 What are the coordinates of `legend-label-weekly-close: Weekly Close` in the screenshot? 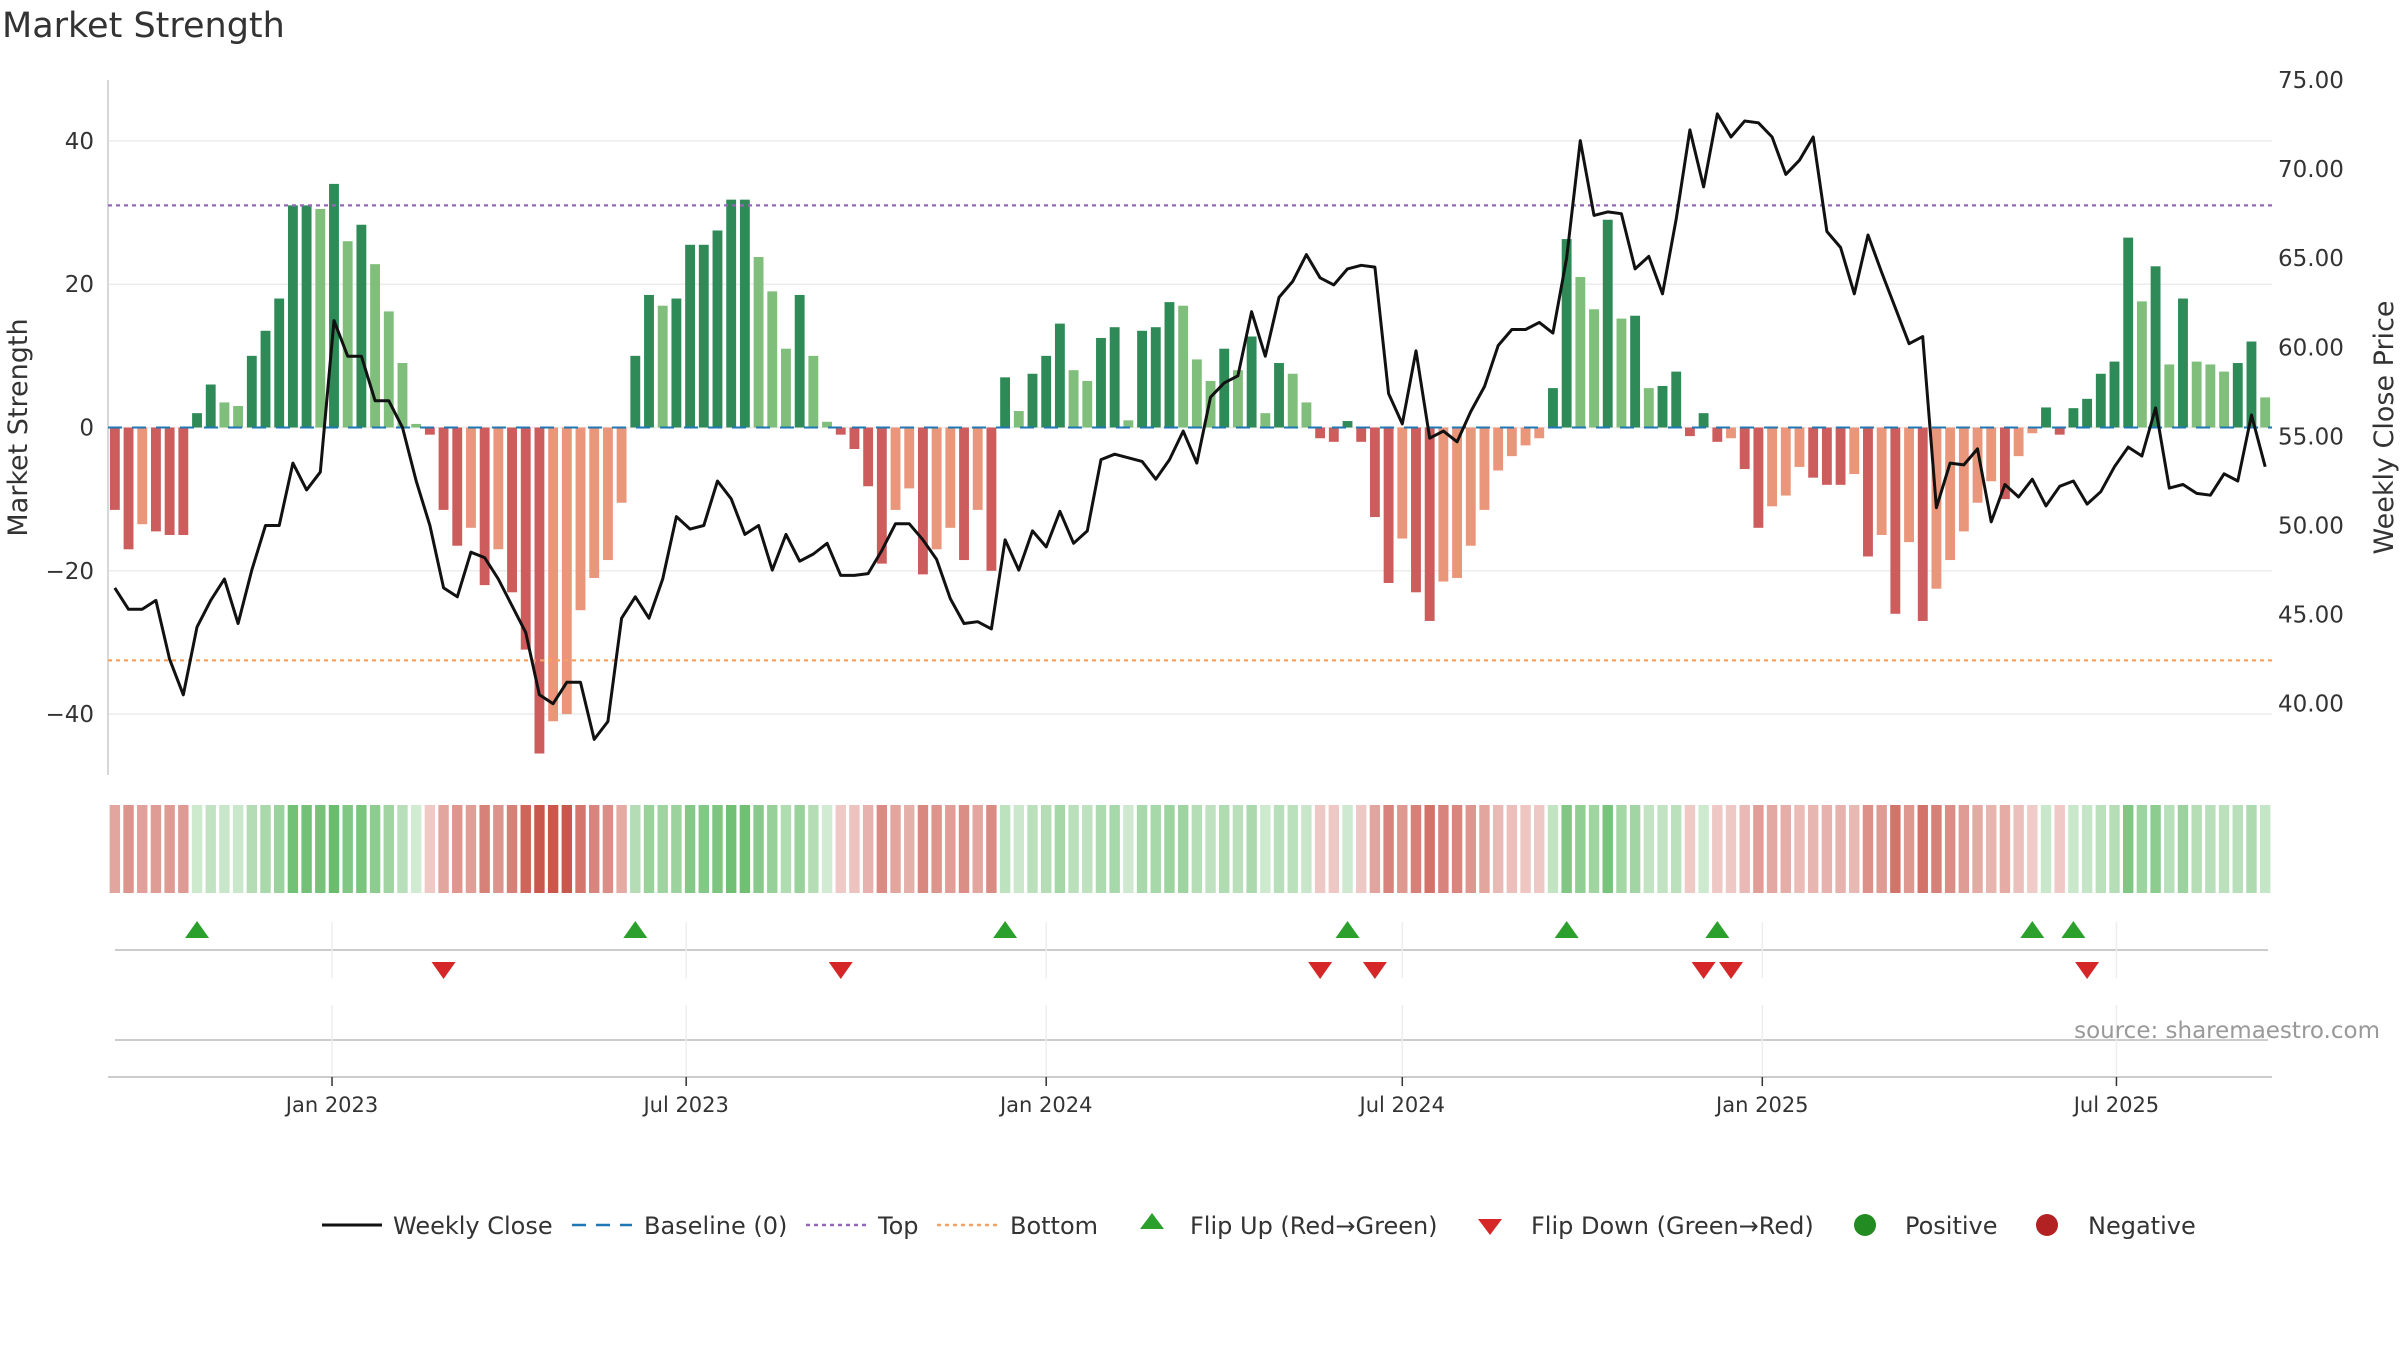 It's located at (473, 1226).